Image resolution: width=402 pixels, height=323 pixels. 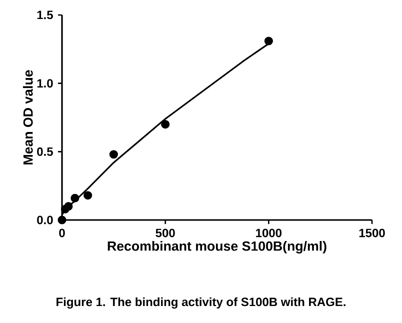 I want to click on y-tick-label: 0.5, so click(x=45, y=151).